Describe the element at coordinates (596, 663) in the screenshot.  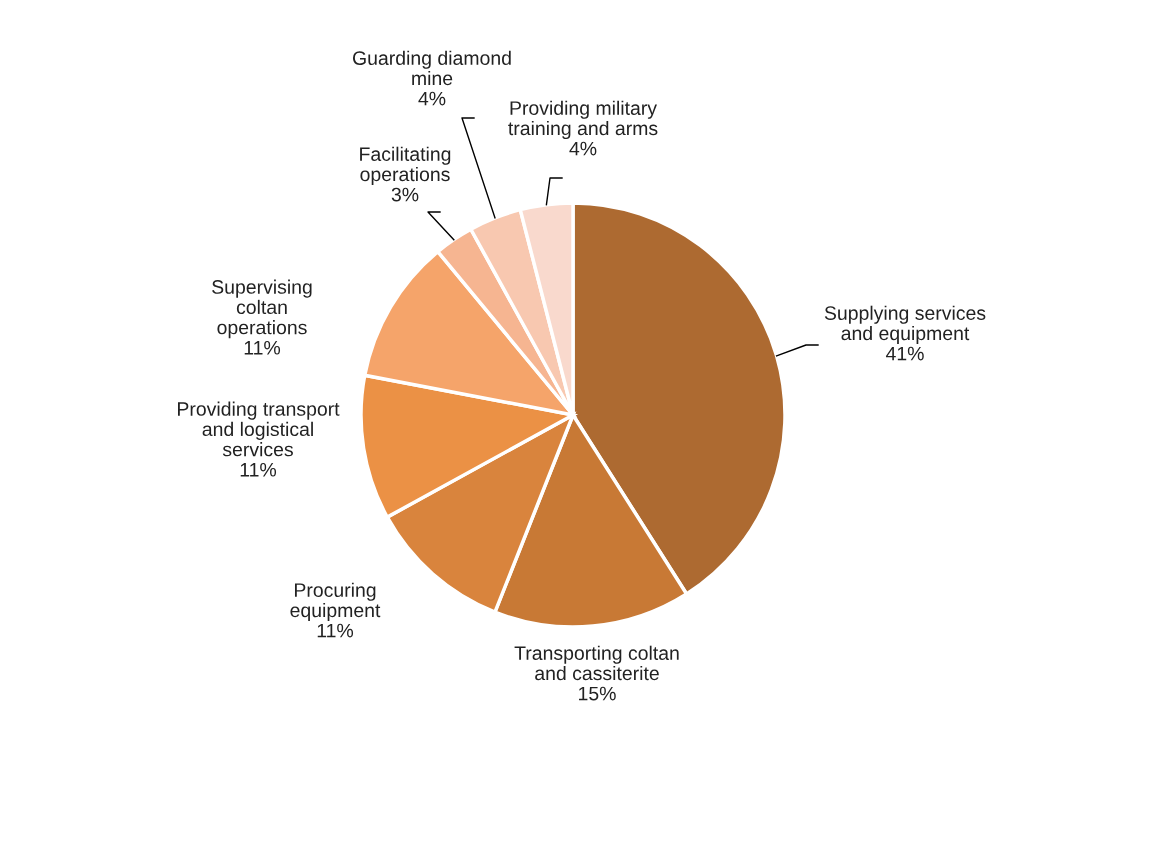
I see `slice-label: Transporting coltan and cassiterite` at that location.